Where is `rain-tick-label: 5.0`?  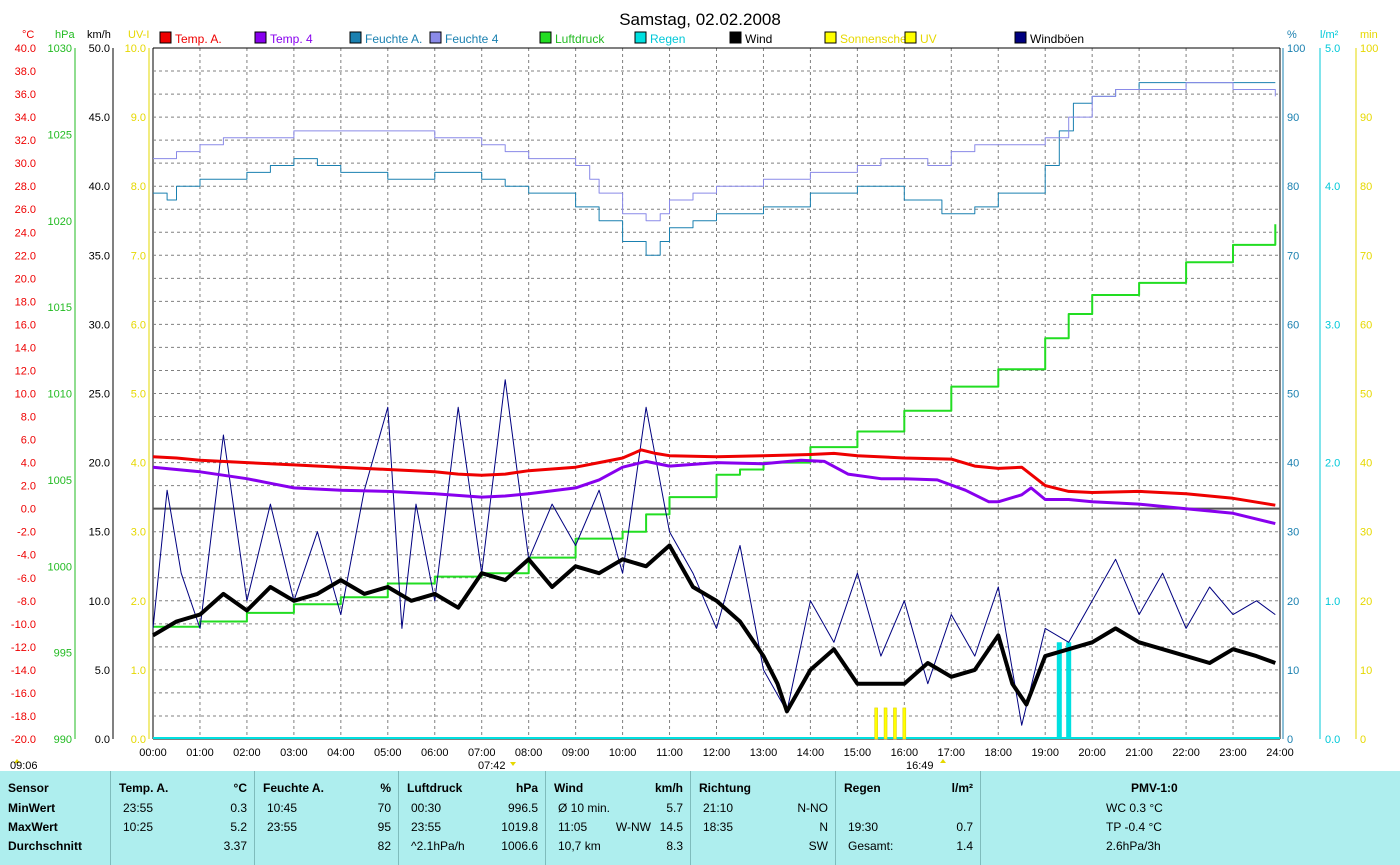
rain-tick-label: 5.0 is located at coordinates (1332, 49).